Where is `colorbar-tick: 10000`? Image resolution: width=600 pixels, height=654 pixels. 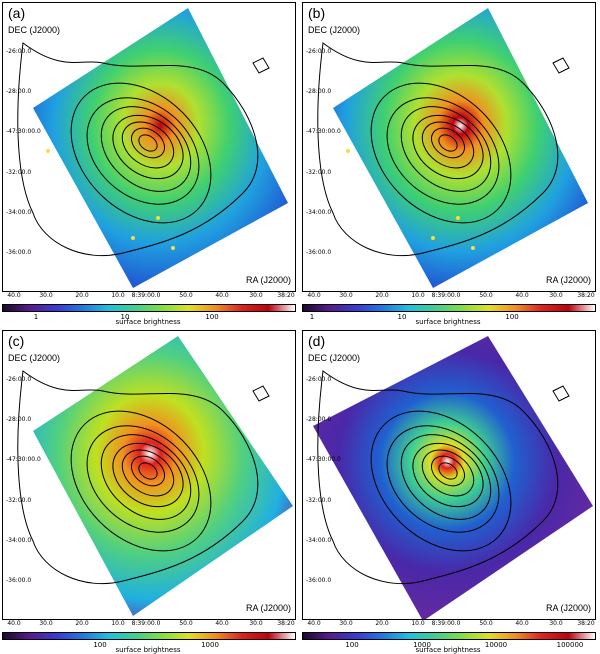 colorbar-tick: 10000 is located at coordinates (496, 645).